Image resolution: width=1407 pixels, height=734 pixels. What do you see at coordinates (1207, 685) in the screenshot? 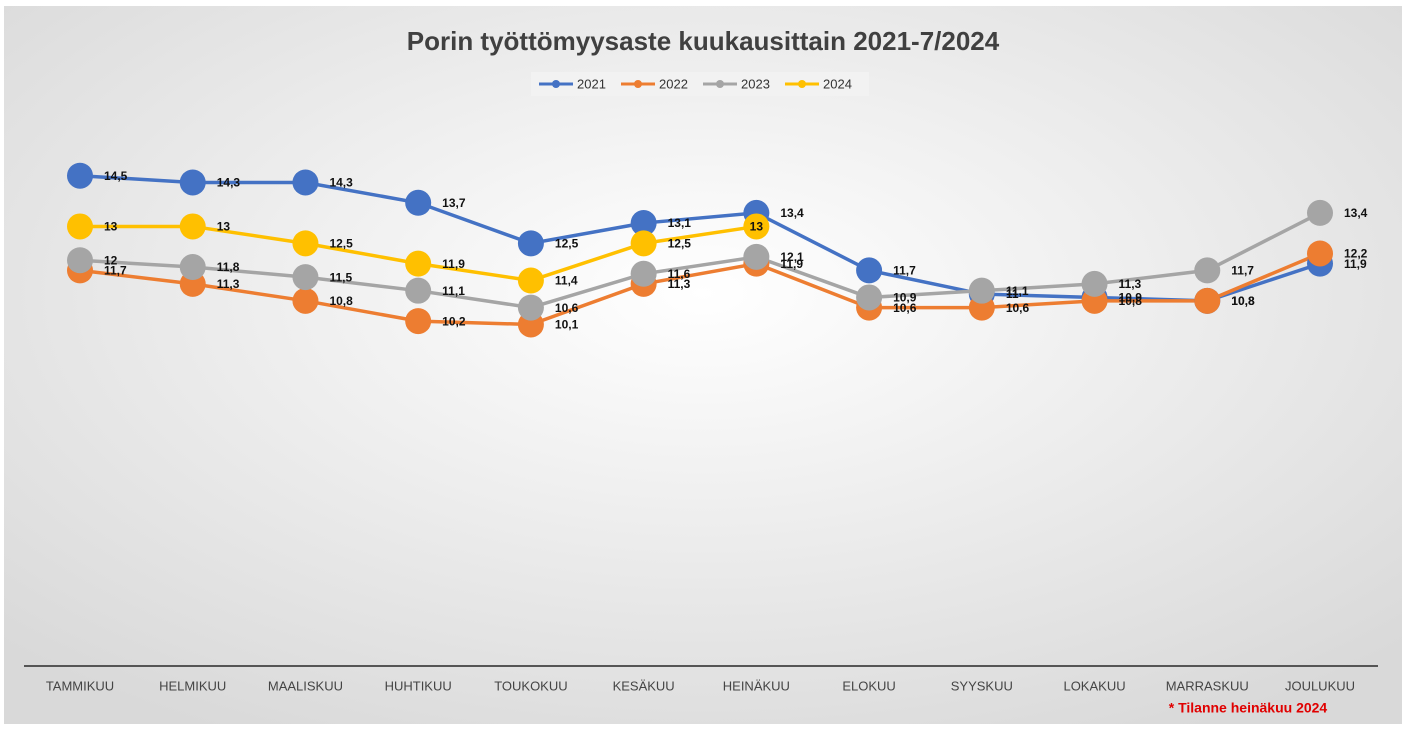
I see `x-tick-label: MARRASKUU` at bounding box center [1207, 685].